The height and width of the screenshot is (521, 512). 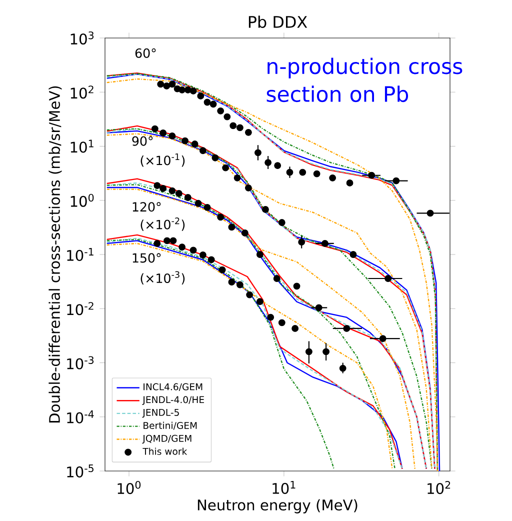 What do you see at coordinates (146, 207) in the screenshot?
I see `annotation: 120°` at bounding box center [146, 207].